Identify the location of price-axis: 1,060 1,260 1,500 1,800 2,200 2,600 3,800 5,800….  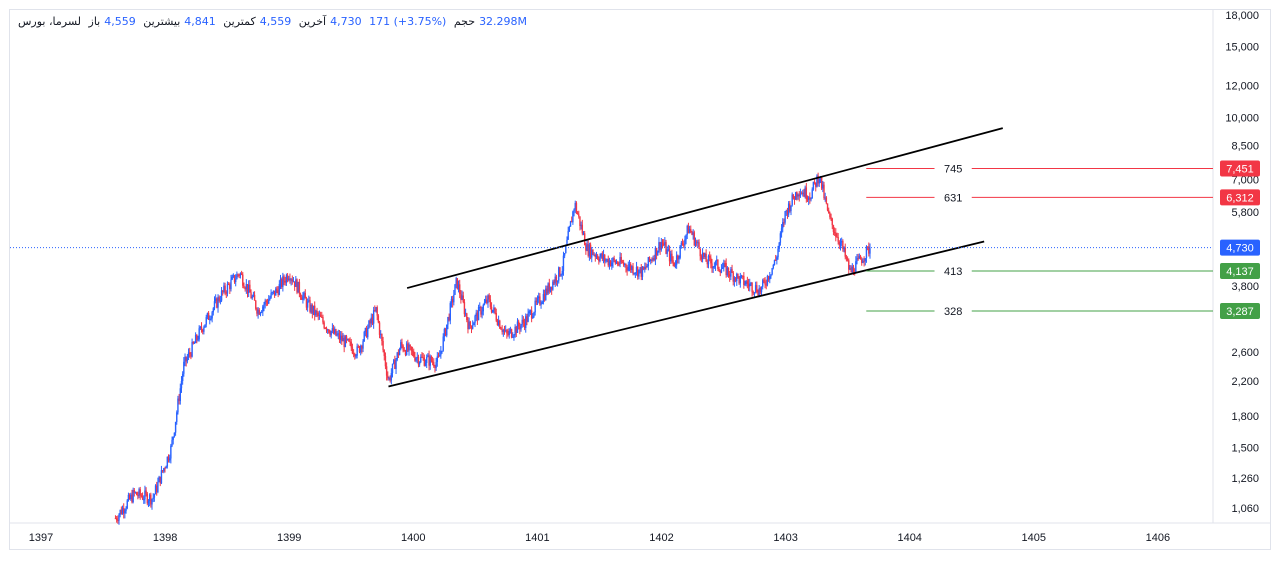
(1242, 262).